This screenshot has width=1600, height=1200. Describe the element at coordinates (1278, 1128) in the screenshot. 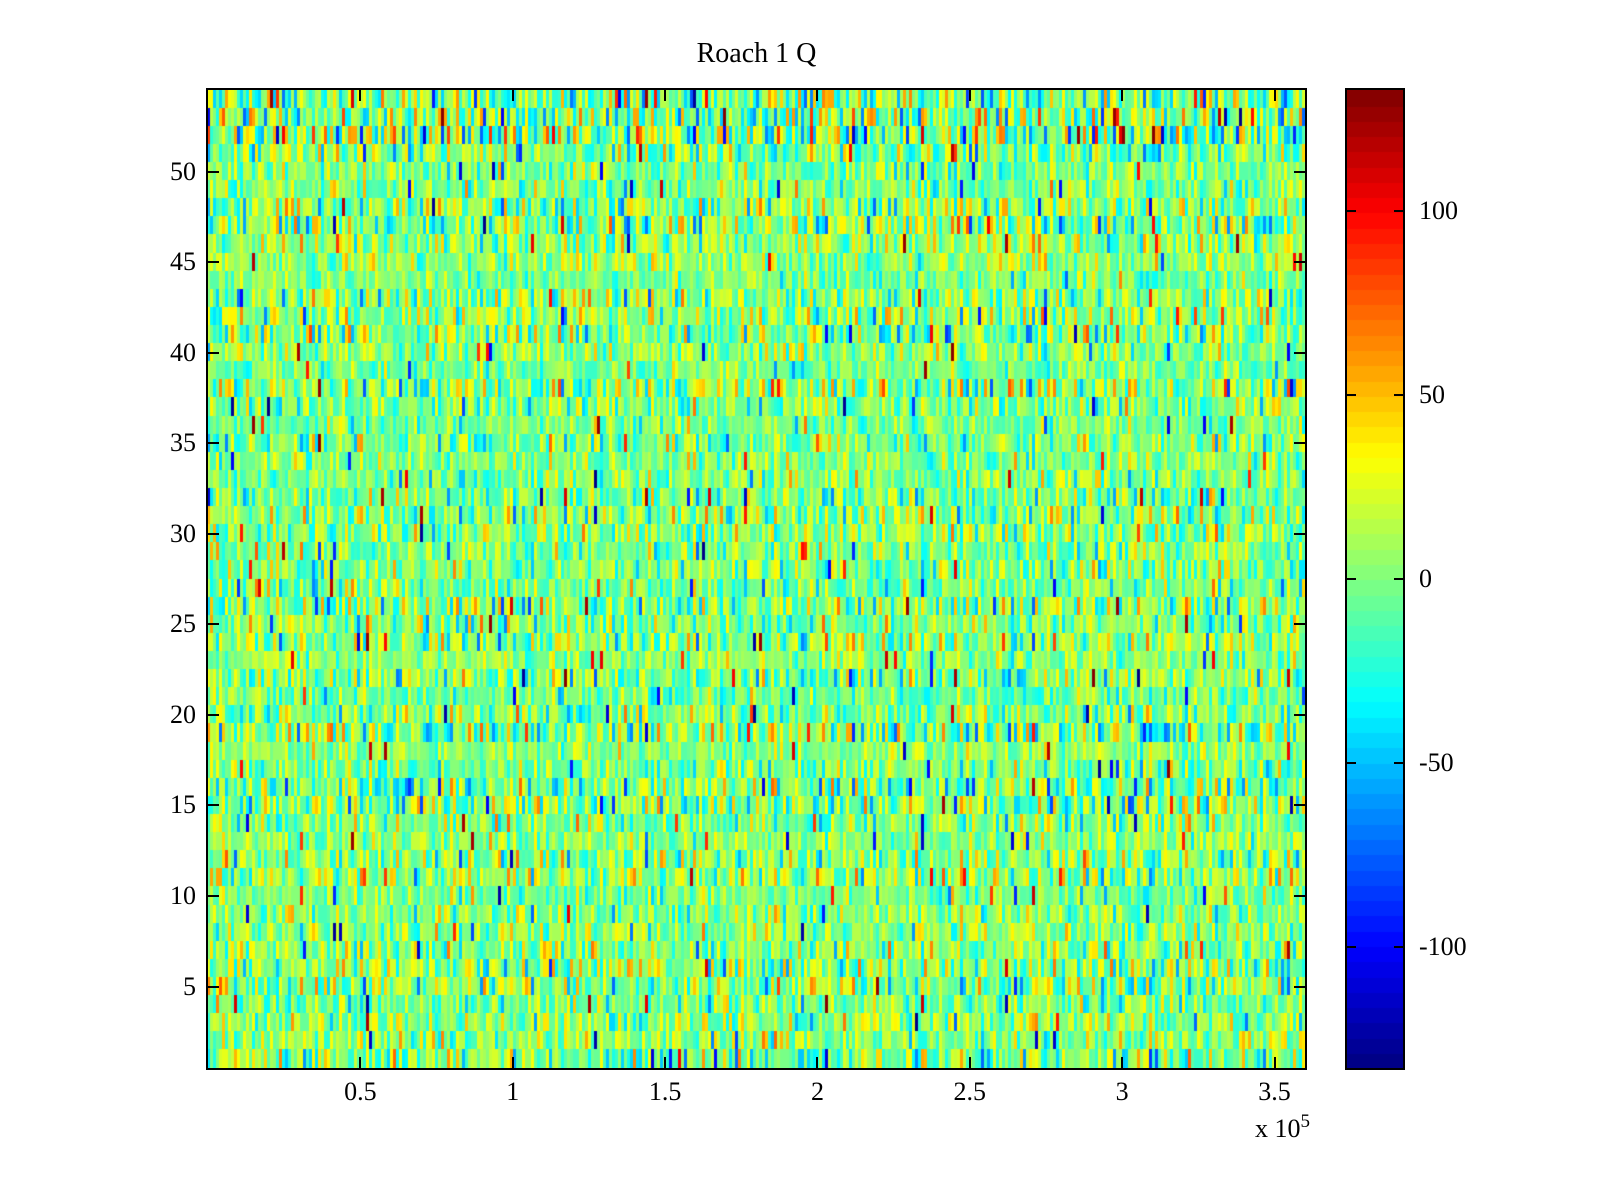

I see `multiplier-base: x 10` at that location.